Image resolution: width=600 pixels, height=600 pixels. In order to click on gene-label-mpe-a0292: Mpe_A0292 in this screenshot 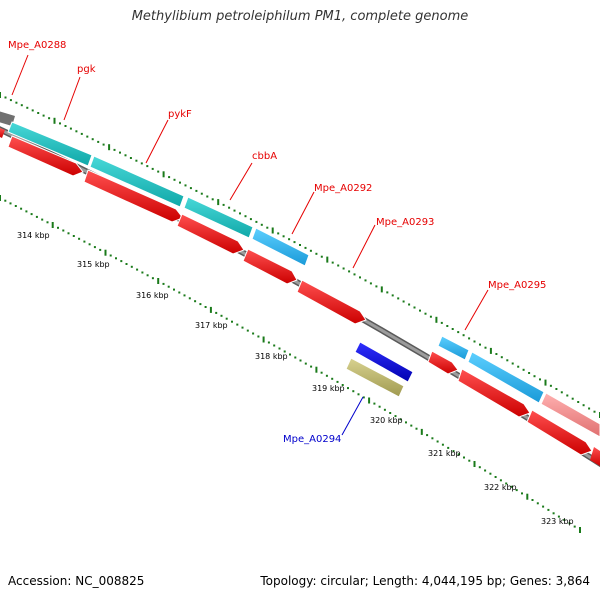, I will do `click(343, 188)`.